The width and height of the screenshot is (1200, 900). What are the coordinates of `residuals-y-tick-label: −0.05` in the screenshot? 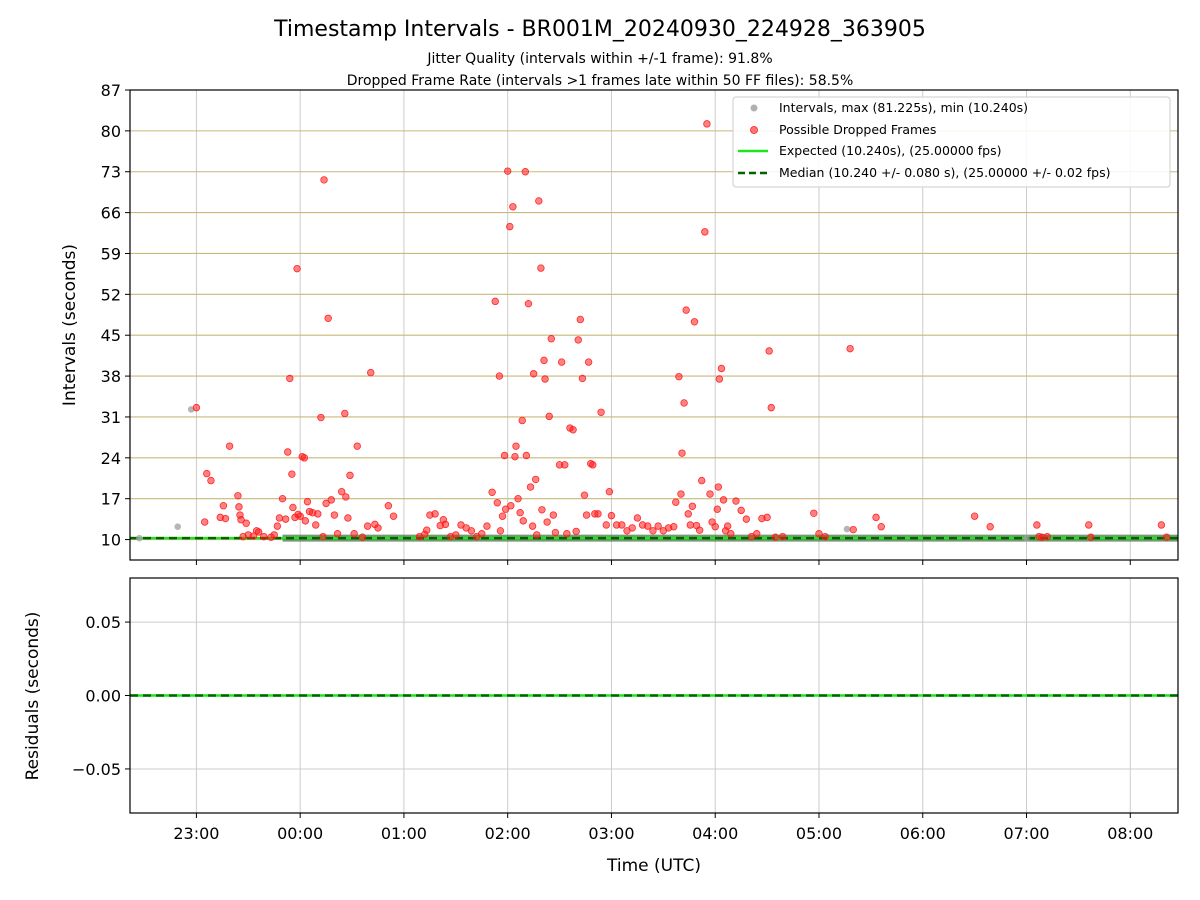 It's located at (96, 769).